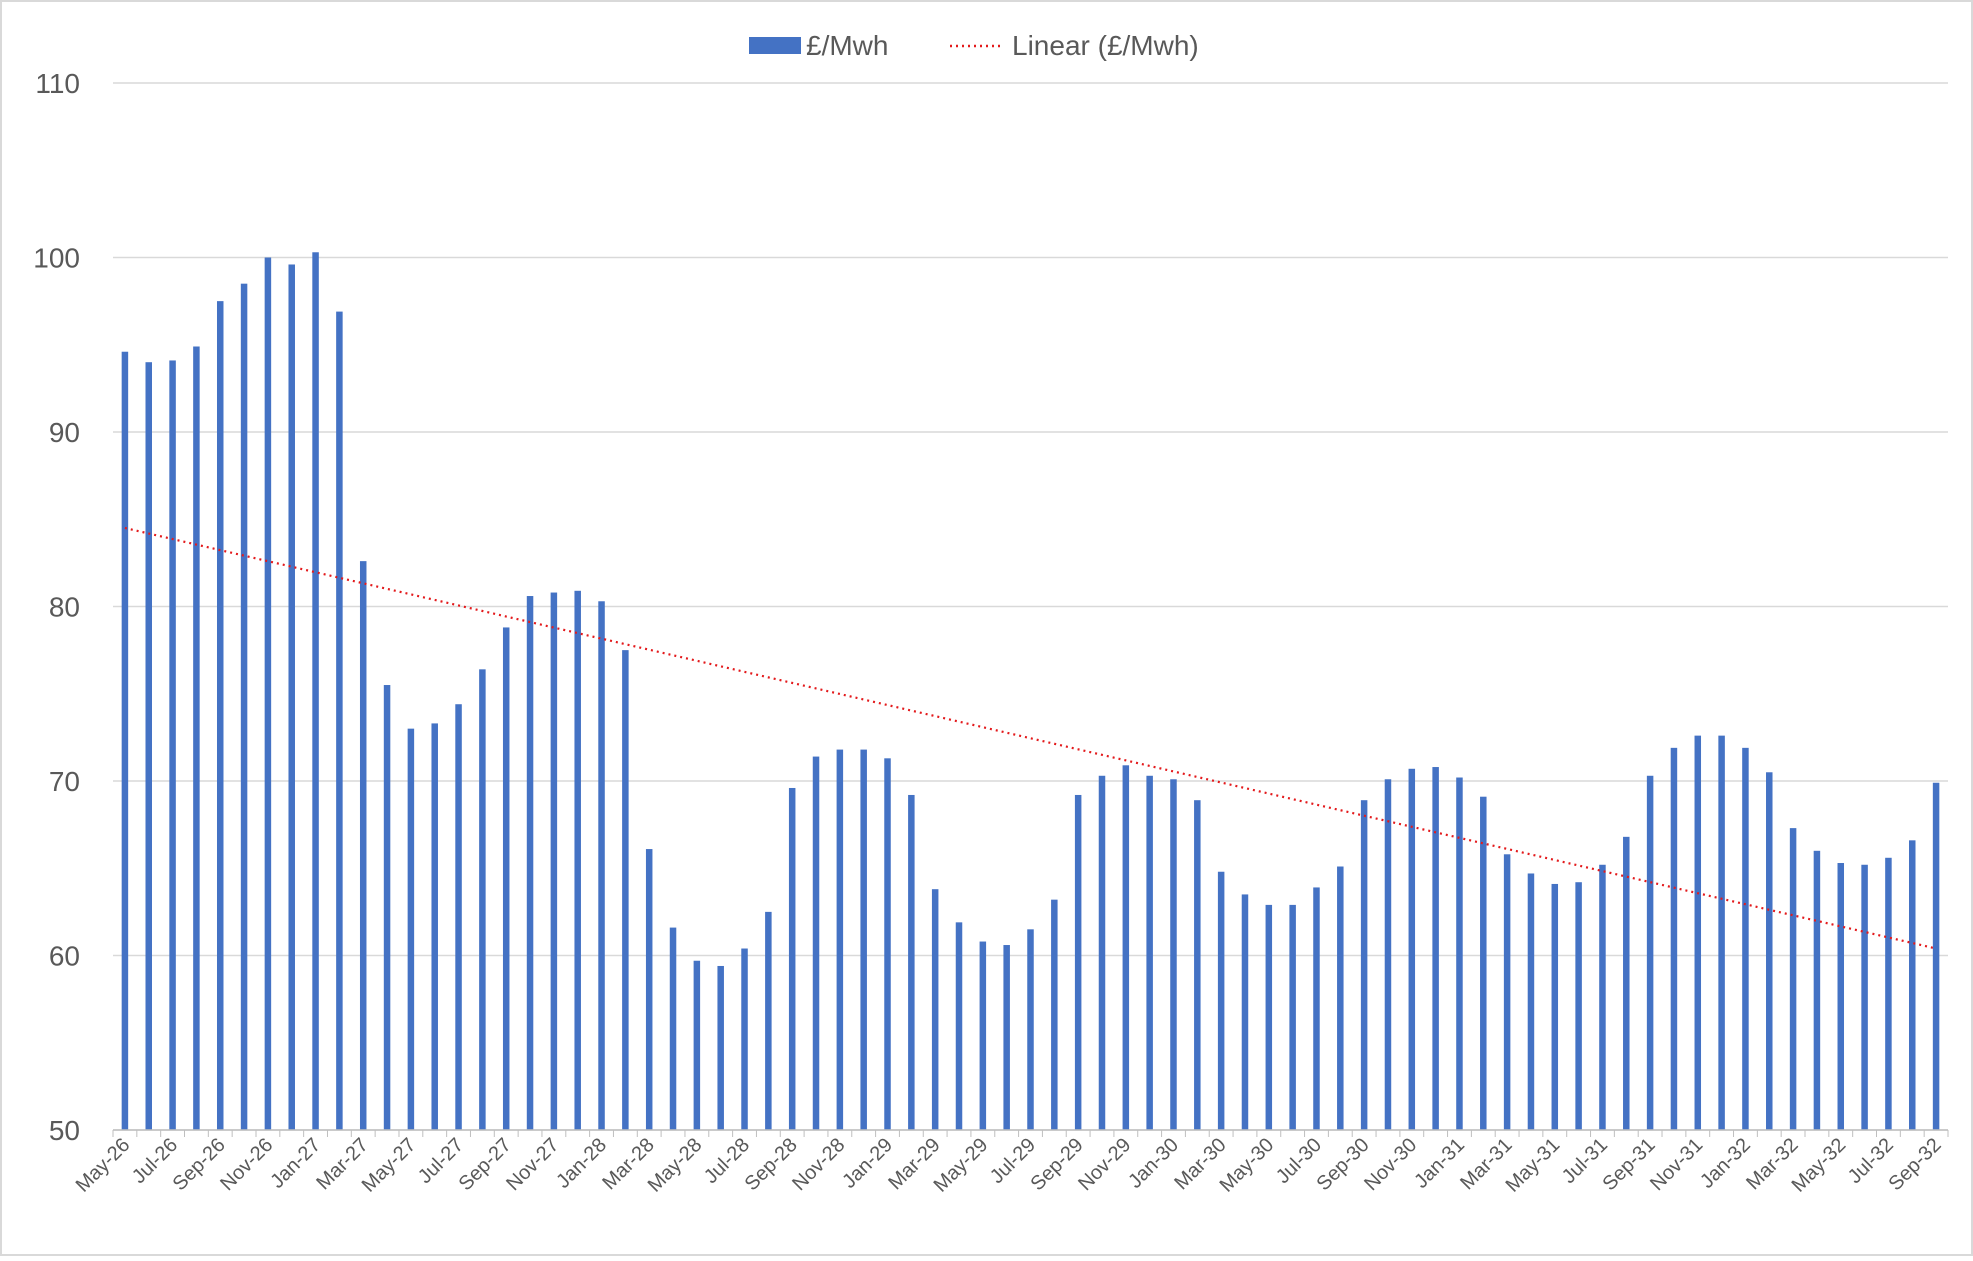 The width and height of the screenshot is (1973, 1261). Describe the element at coordinates (64, 781) in the screenshot. I see `y-tick-label: 70` at that location.